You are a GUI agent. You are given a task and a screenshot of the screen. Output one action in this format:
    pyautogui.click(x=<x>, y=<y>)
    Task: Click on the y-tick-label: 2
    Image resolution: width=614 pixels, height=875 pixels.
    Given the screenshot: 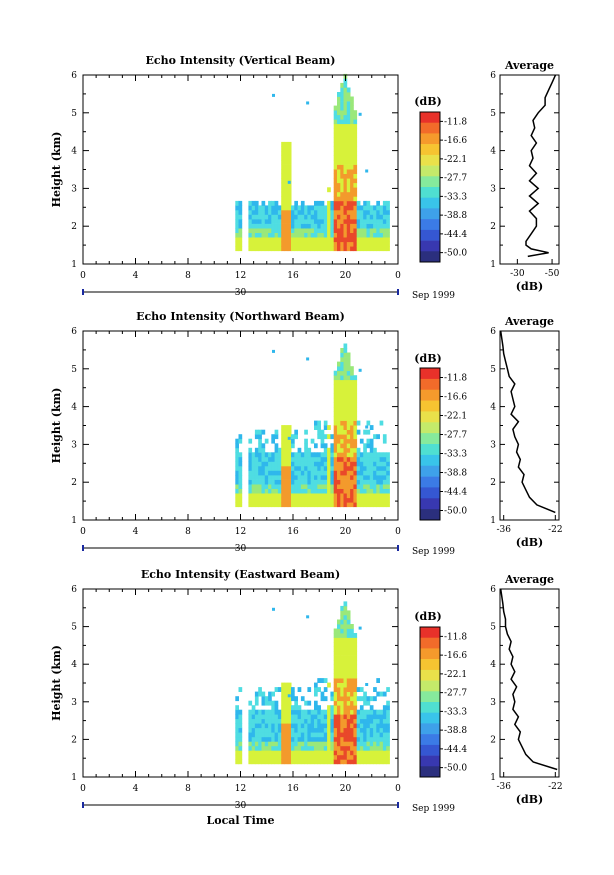 What is the action you would take?
    pyautogui.click(x=74, y=483)
    